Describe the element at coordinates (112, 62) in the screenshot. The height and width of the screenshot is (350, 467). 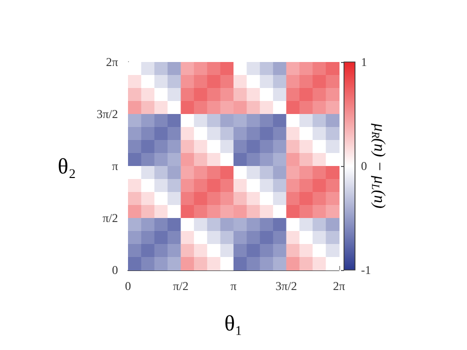
I see `y-tick-label: 2π` at that location.